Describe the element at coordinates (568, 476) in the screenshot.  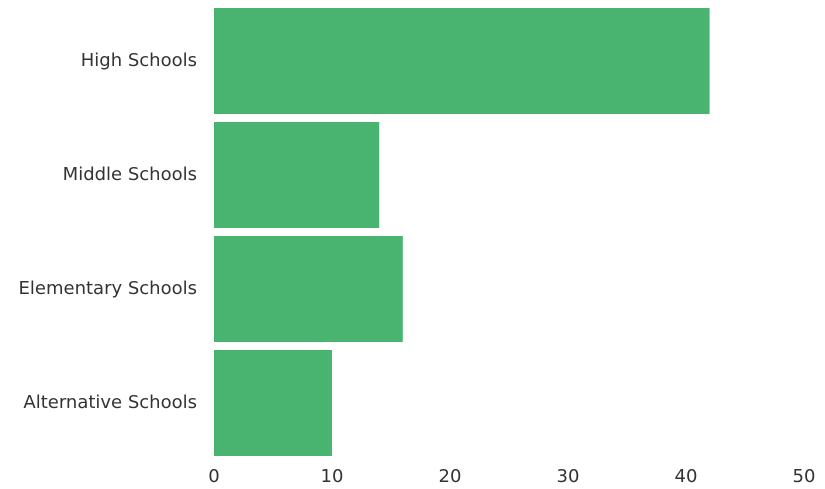
I see `x-tick-label: 30` at that location.